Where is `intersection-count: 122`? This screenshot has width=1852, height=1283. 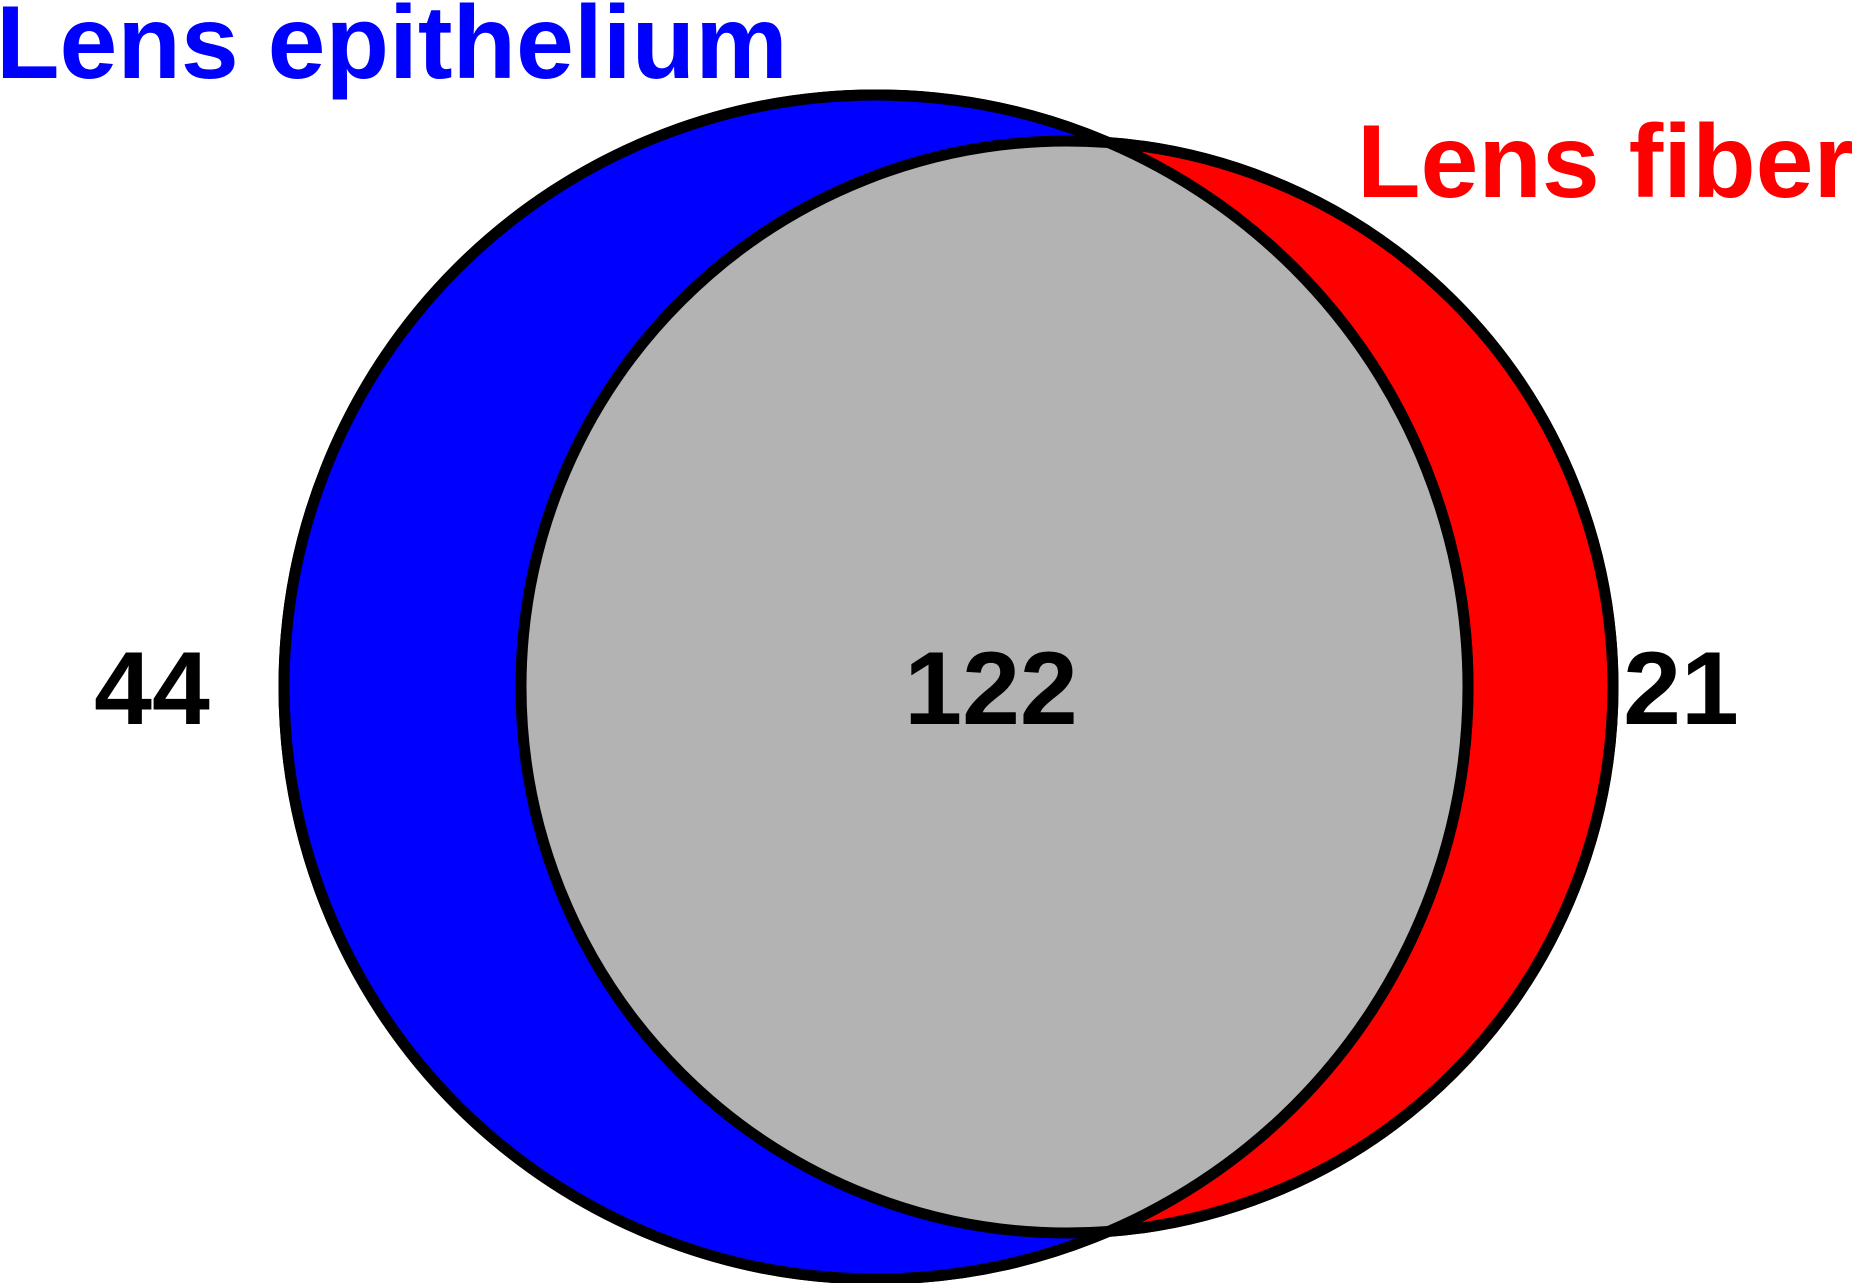 intersection-count: 122 is located at coordinates (991, 689).